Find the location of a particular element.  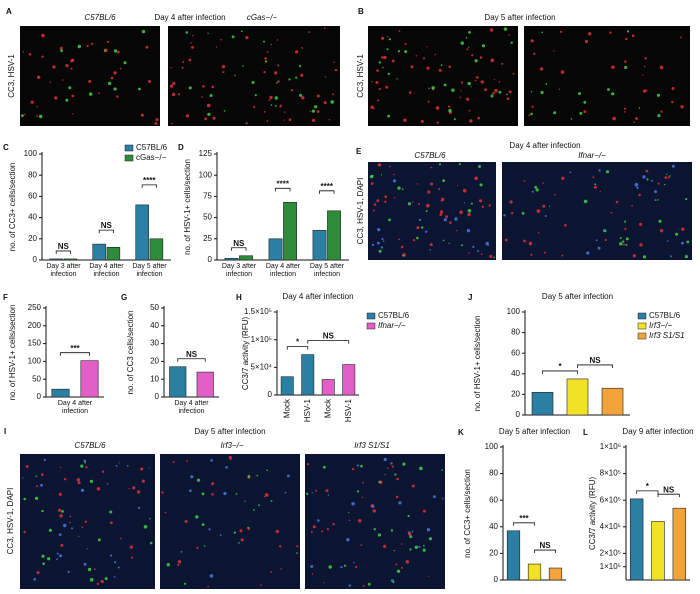

x-tick-label: Day 5 after infection is located at coordinates (149, 270).